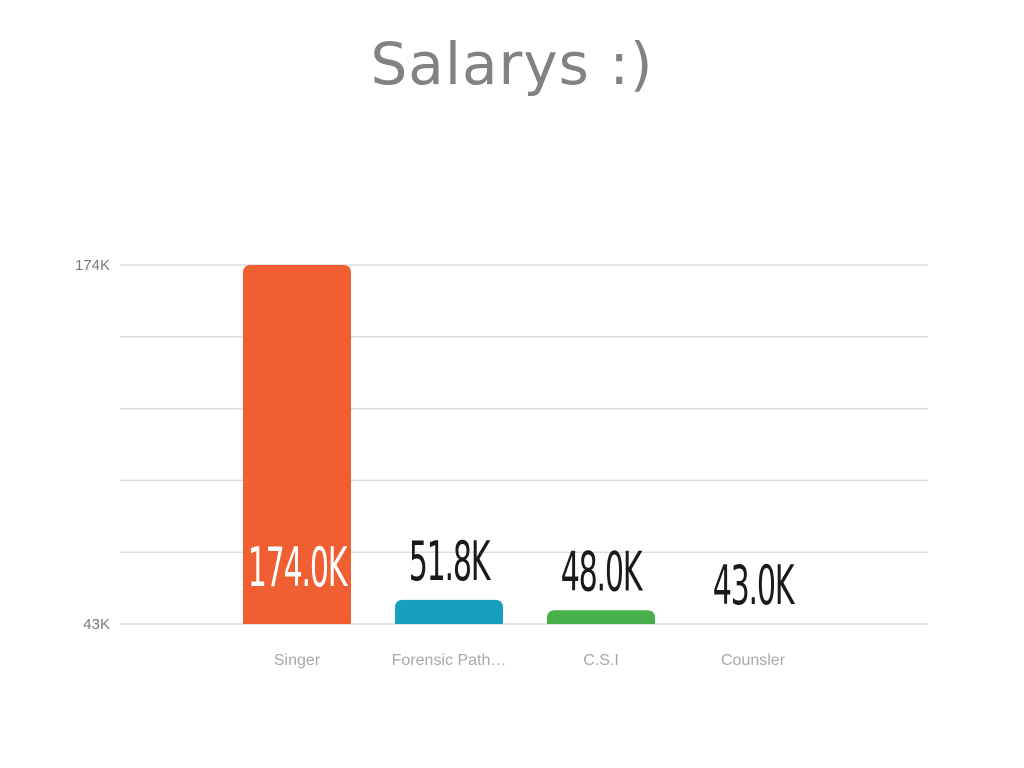 This screenshot has width=1024, height=768. What do you see at coordinates (753, 660) in the screenshot?
I see `x-tick-label: Counsler` at bounding box center [753, 660].